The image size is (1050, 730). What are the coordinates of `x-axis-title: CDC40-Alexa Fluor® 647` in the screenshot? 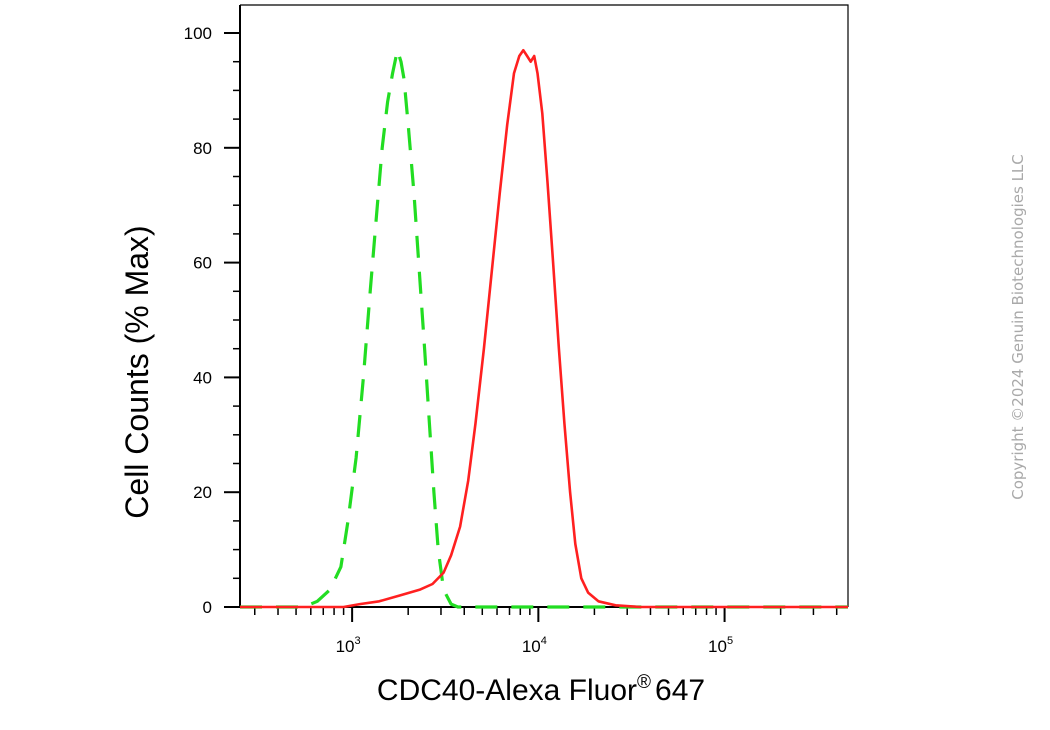 It's located at (541, 689).